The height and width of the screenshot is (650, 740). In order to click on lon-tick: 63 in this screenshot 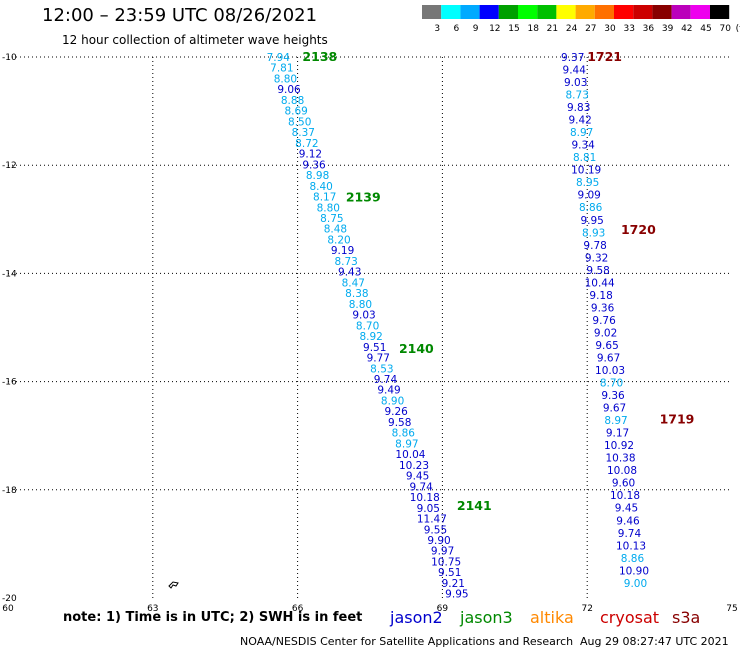, I will do `click(152, 609)`.